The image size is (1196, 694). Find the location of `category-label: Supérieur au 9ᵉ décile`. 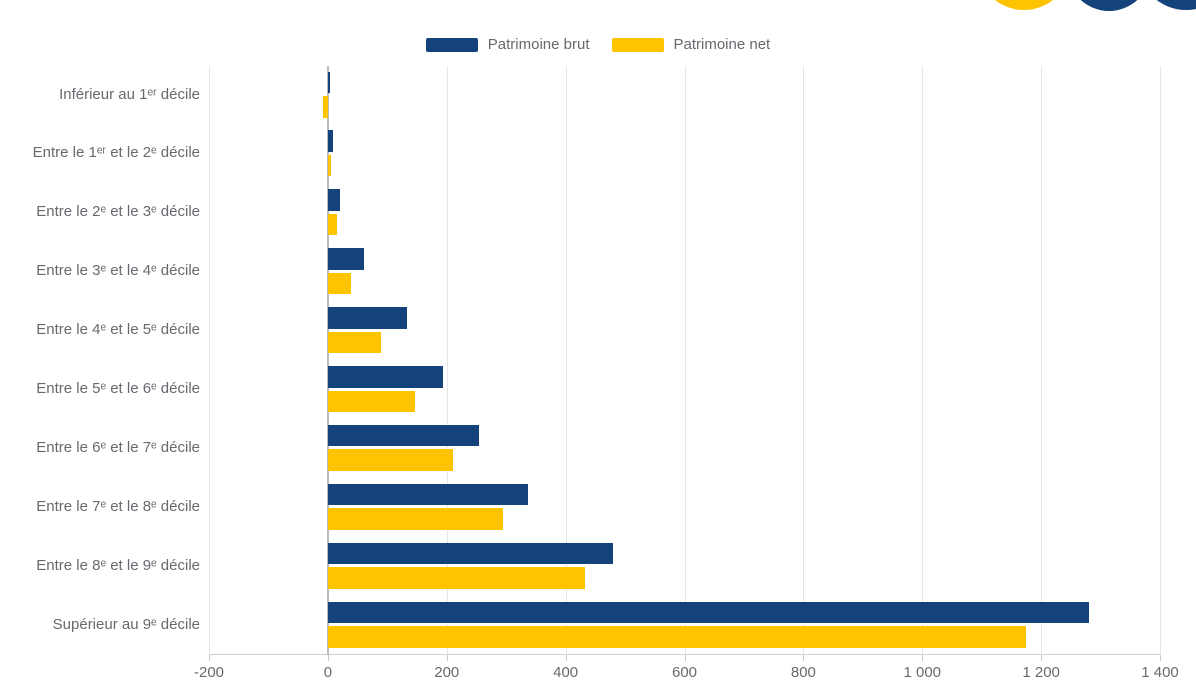

category-label: Supérieur au 9ᵉ décile is located at coordinates (126, 624).